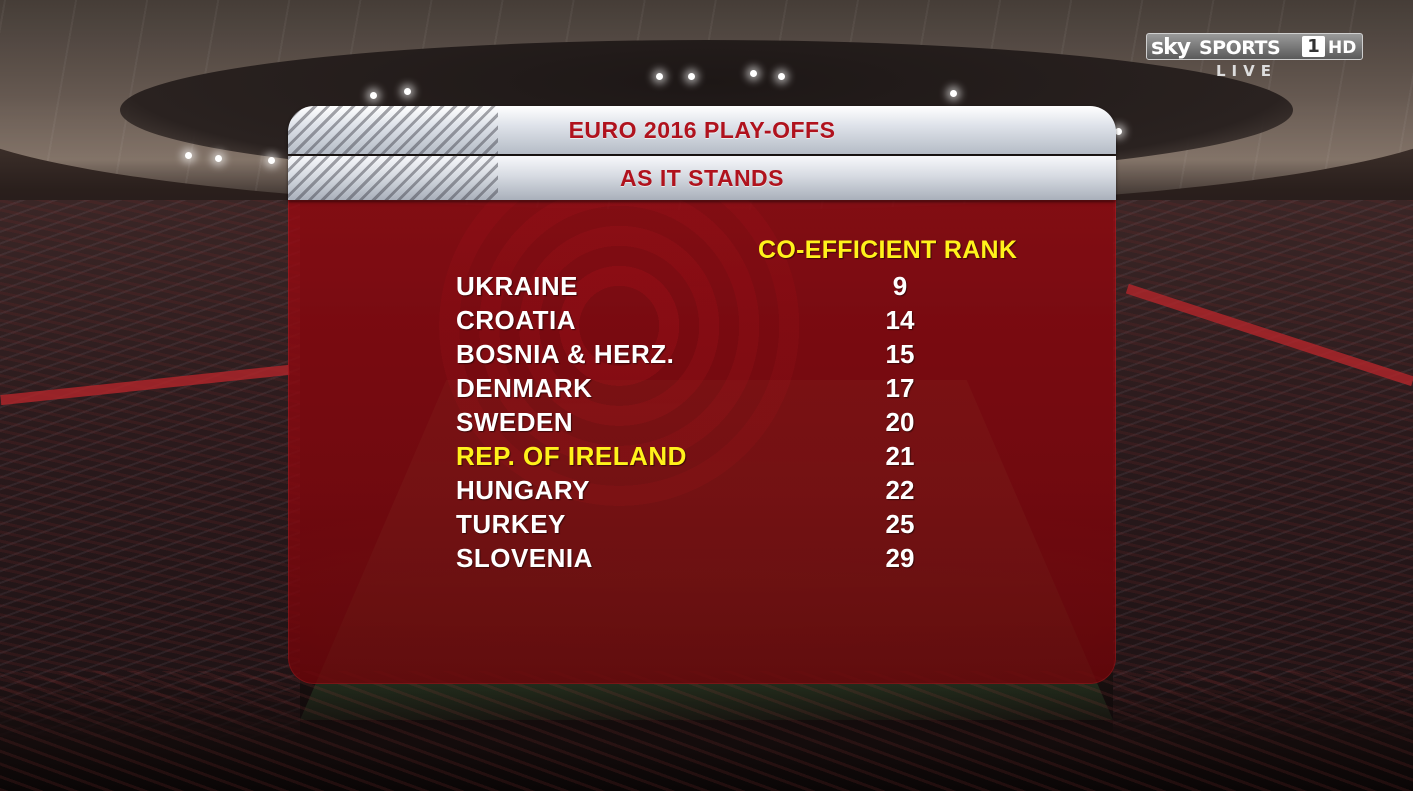 The image size is (1413, 791). Describe the element at coordinates (702, 320) in the screenshot. I see `table-row: CROATIA 14` at that location.